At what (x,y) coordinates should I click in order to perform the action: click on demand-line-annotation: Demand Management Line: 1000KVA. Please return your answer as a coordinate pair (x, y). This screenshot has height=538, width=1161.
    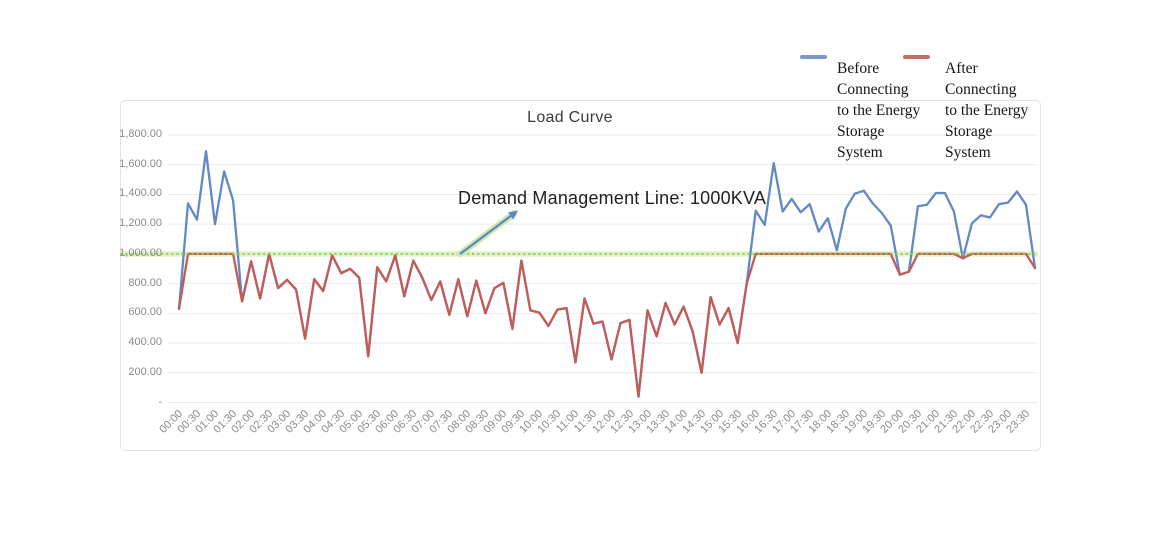
    Looking at the image, I should click on (612, 198).